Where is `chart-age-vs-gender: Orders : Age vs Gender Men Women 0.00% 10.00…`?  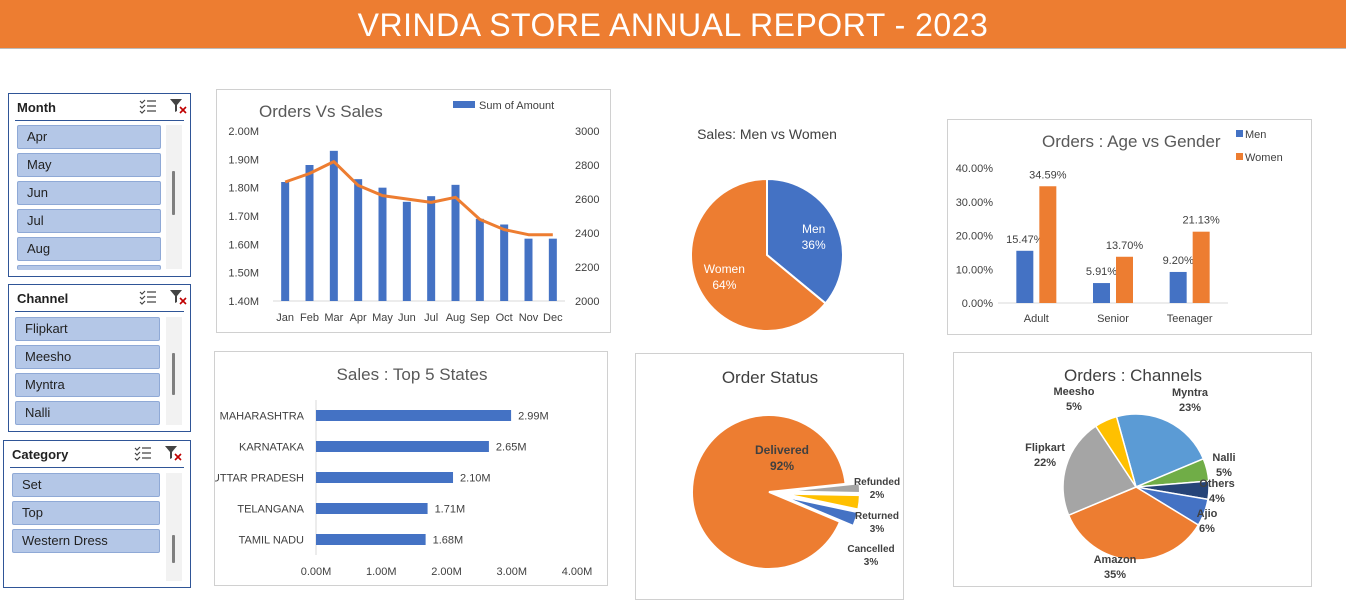 chart-age-vs-gender: Orders : Age vs Gender Men Women 0.00% 10.00… is located at coordinates (1129, 227).